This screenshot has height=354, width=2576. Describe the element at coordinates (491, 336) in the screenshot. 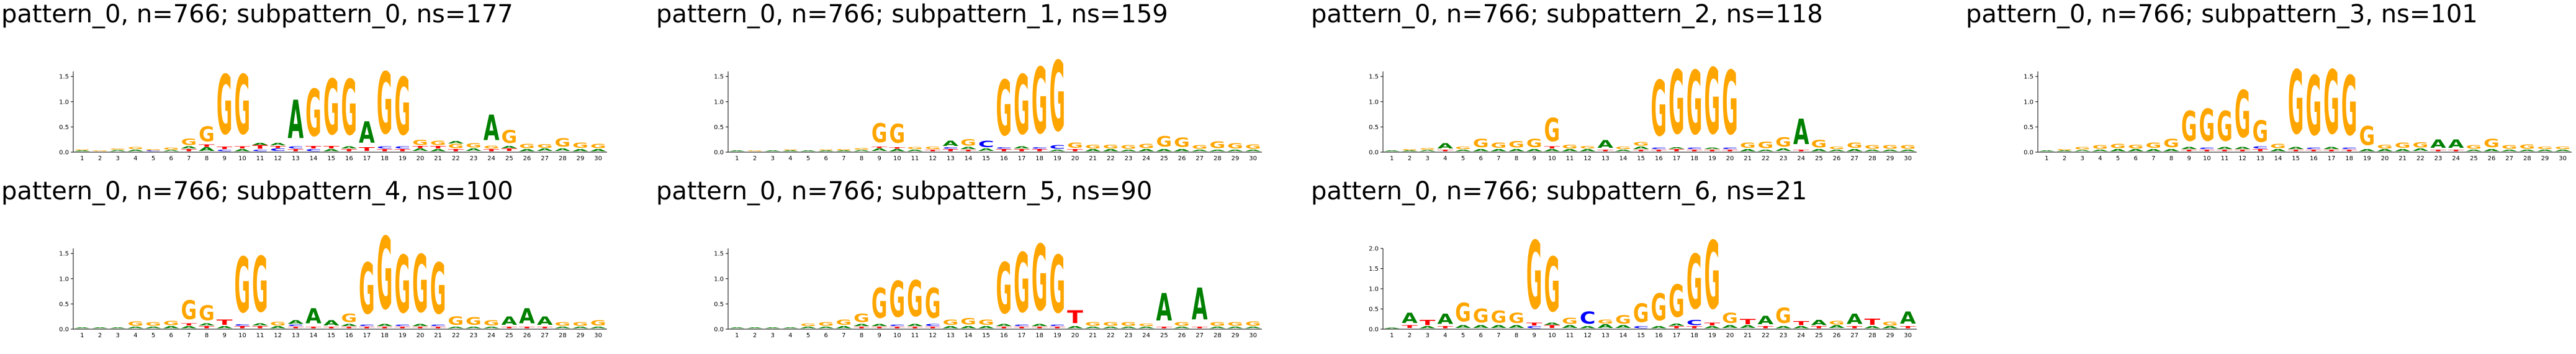

I see `x-tick-label: 24` at that location.